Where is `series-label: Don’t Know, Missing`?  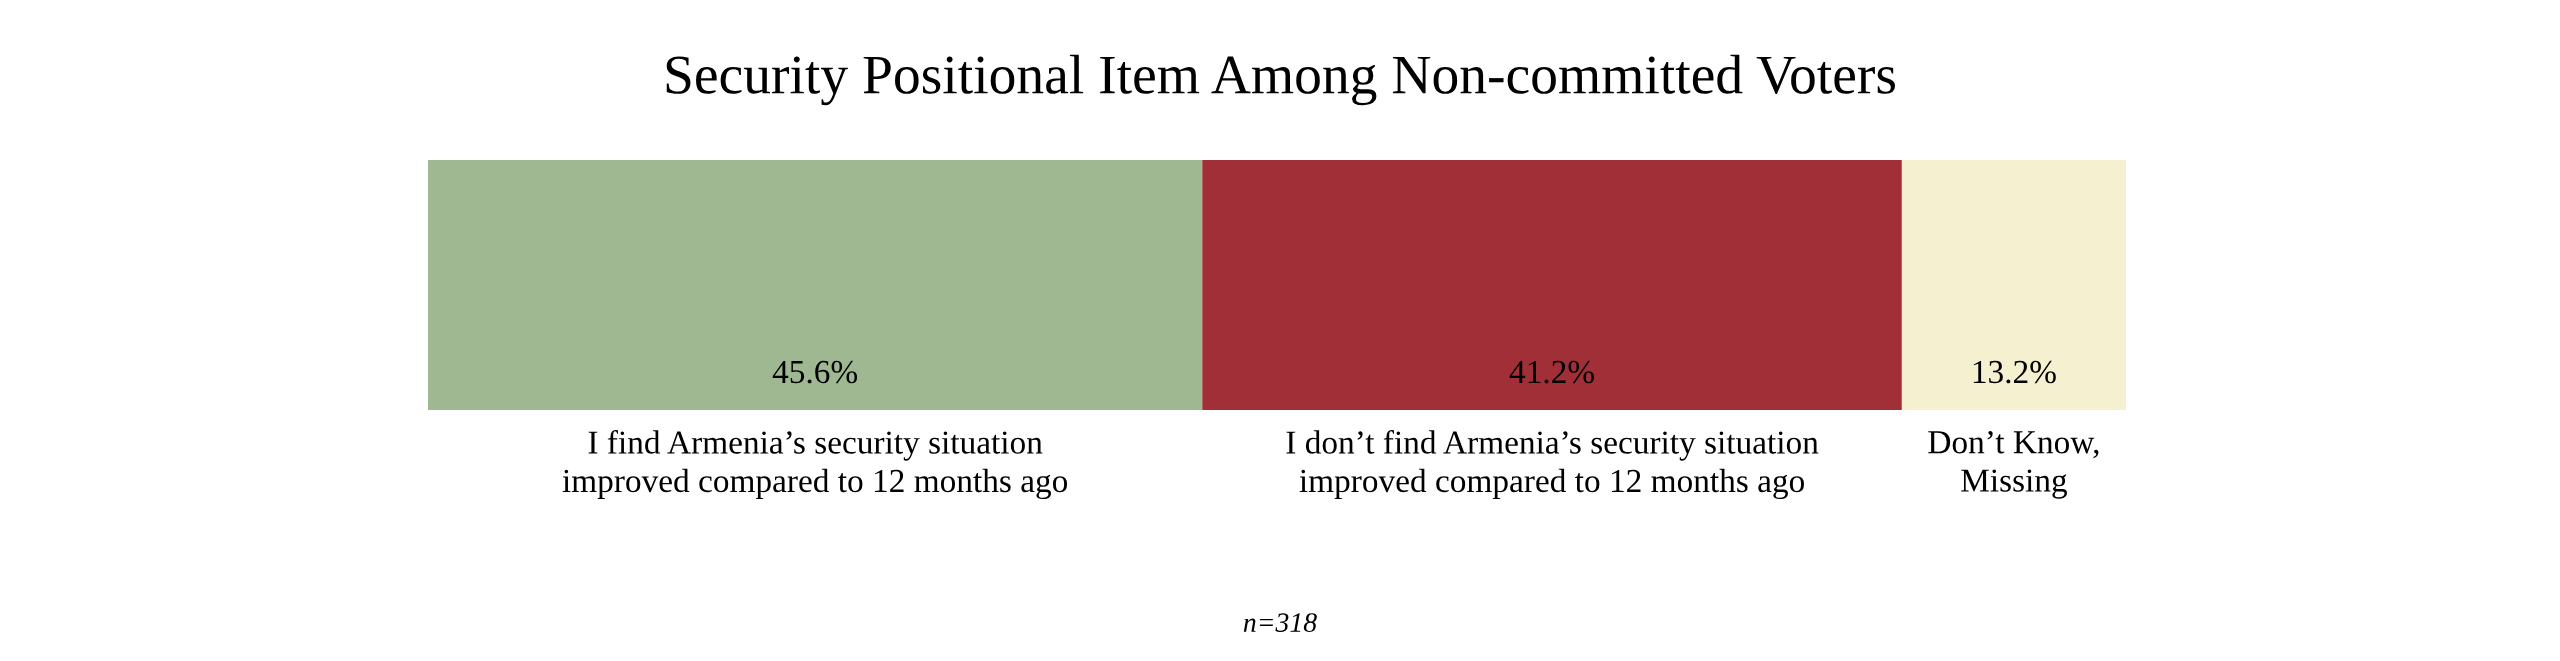 series-label: Don’t Know, Missing is located at coordinates (2013, 464).